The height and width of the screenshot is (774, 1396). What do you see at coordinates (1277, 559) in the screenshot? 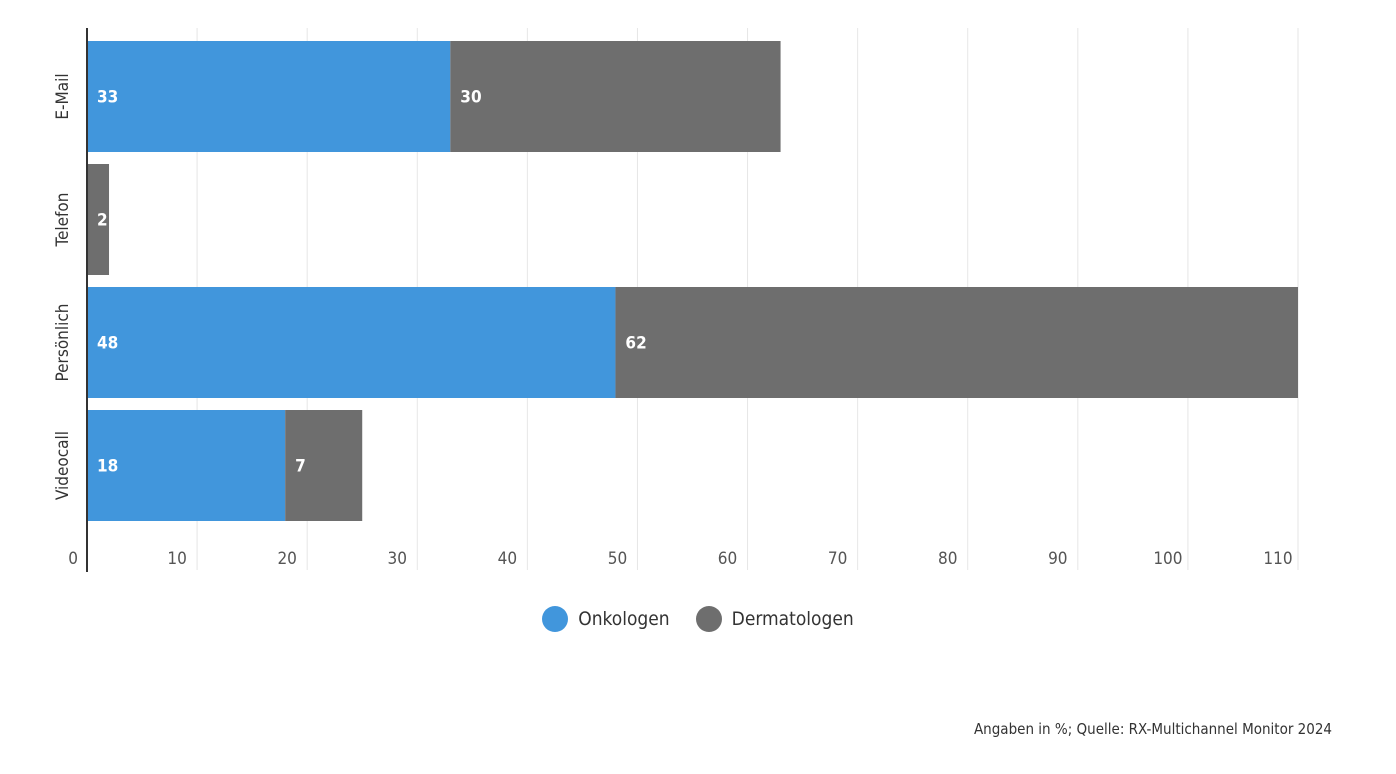
I see `x-tick-label-110: 110` at bounding box center [1277, 559].